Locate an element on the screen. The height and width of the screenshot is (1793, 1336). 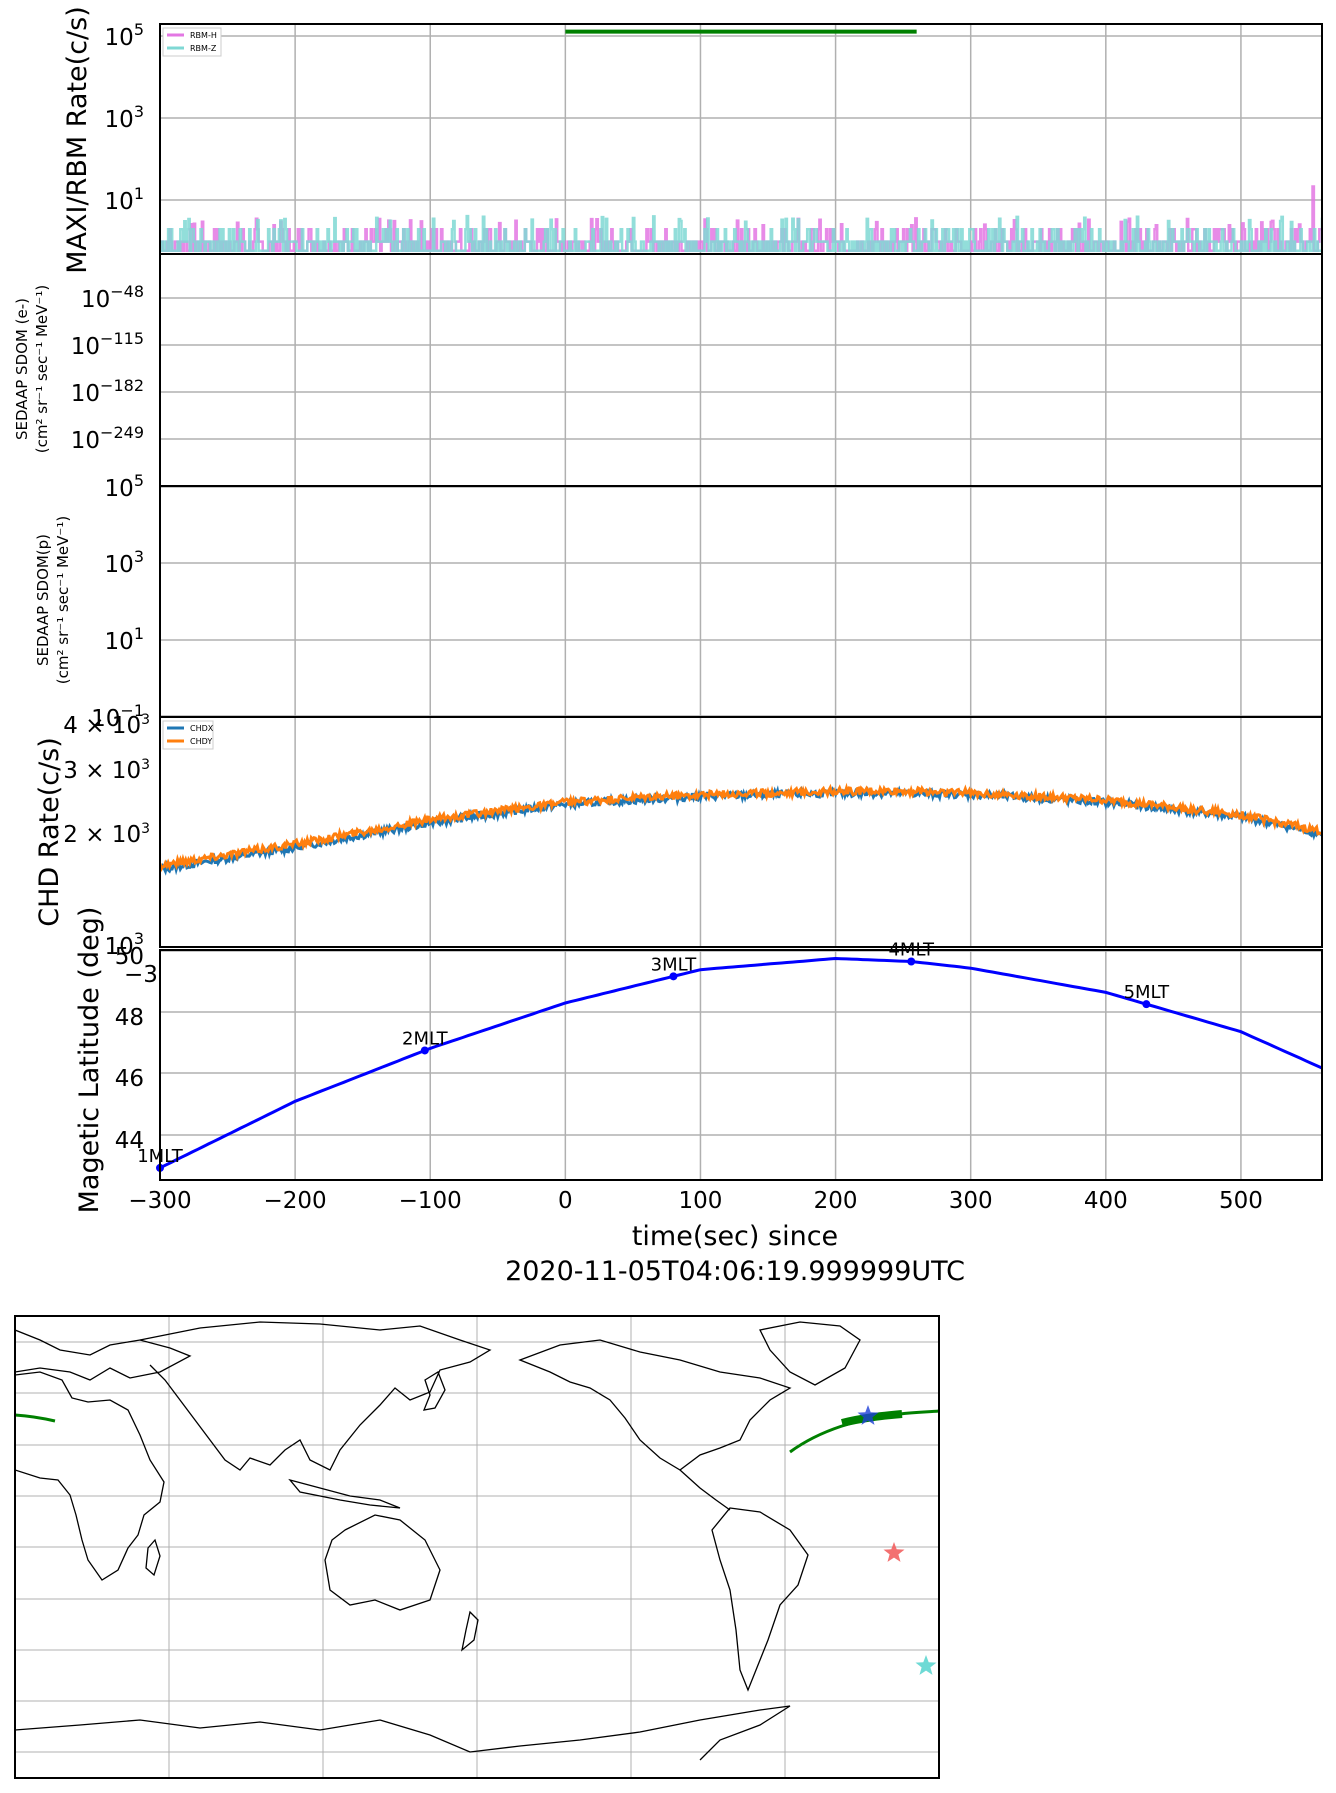
mlt-label: 5MLT is located at coordinates (1147, 992).